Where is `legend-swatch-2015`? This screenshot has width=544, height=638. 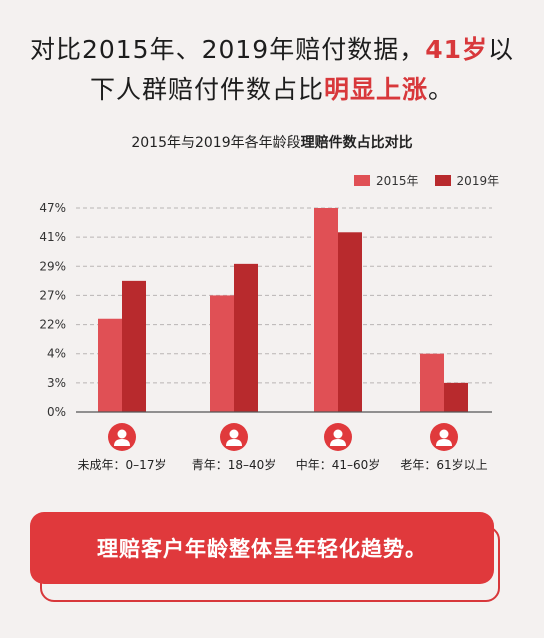 legend-swatch-2015 is located at coordinates (362, 180).